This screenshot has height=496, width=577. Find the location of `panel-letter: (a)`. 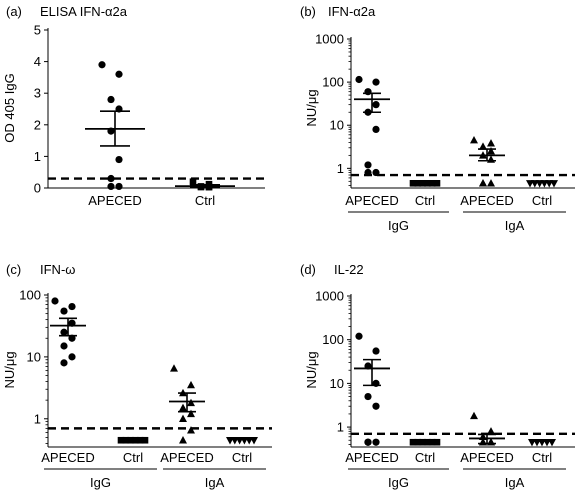

panel-letter: (a) is located at coordinates (14, 11).